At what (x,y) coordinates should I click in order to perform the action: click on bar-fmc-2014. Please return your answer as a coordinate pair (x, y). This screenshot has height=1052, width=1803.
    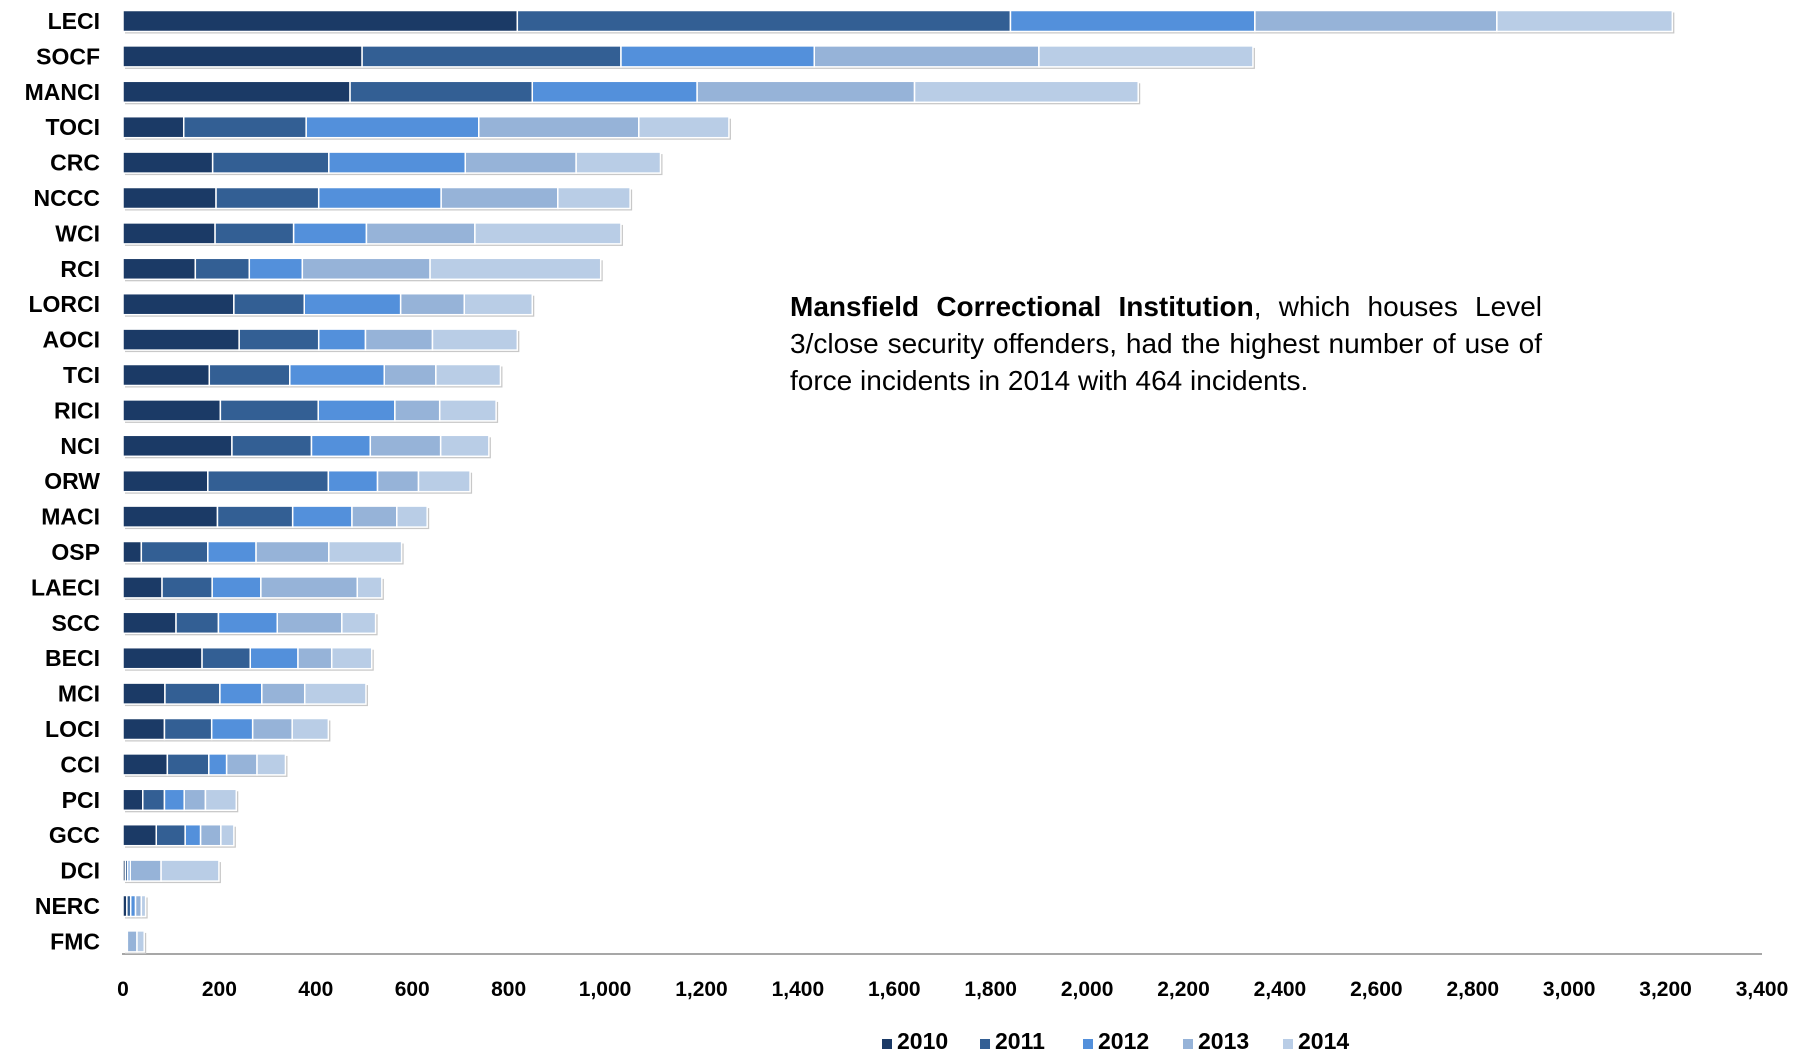
    Looking at the image, I should click on (140, 941).